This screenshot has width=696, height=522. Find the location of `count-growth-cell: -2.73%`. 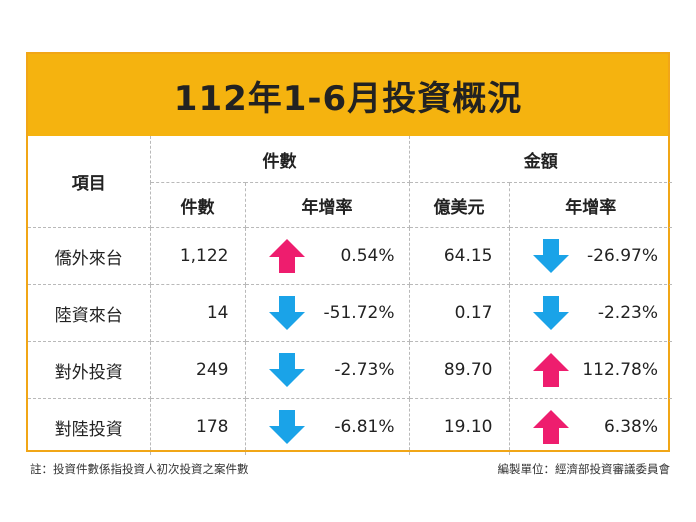

count-growth-cell: -2.73% is located at coordinates (327, 370).